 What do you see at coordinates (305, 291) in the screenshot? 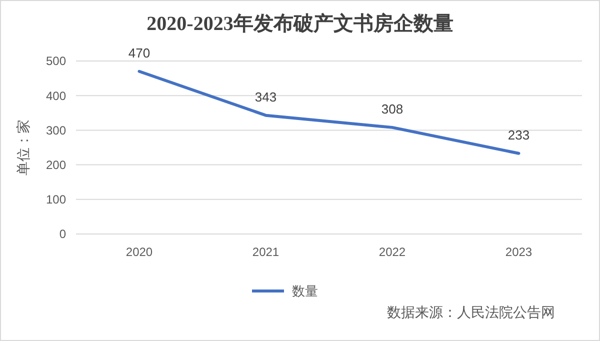
I see `legend-label: 数量` at bounding box center [305, 291].